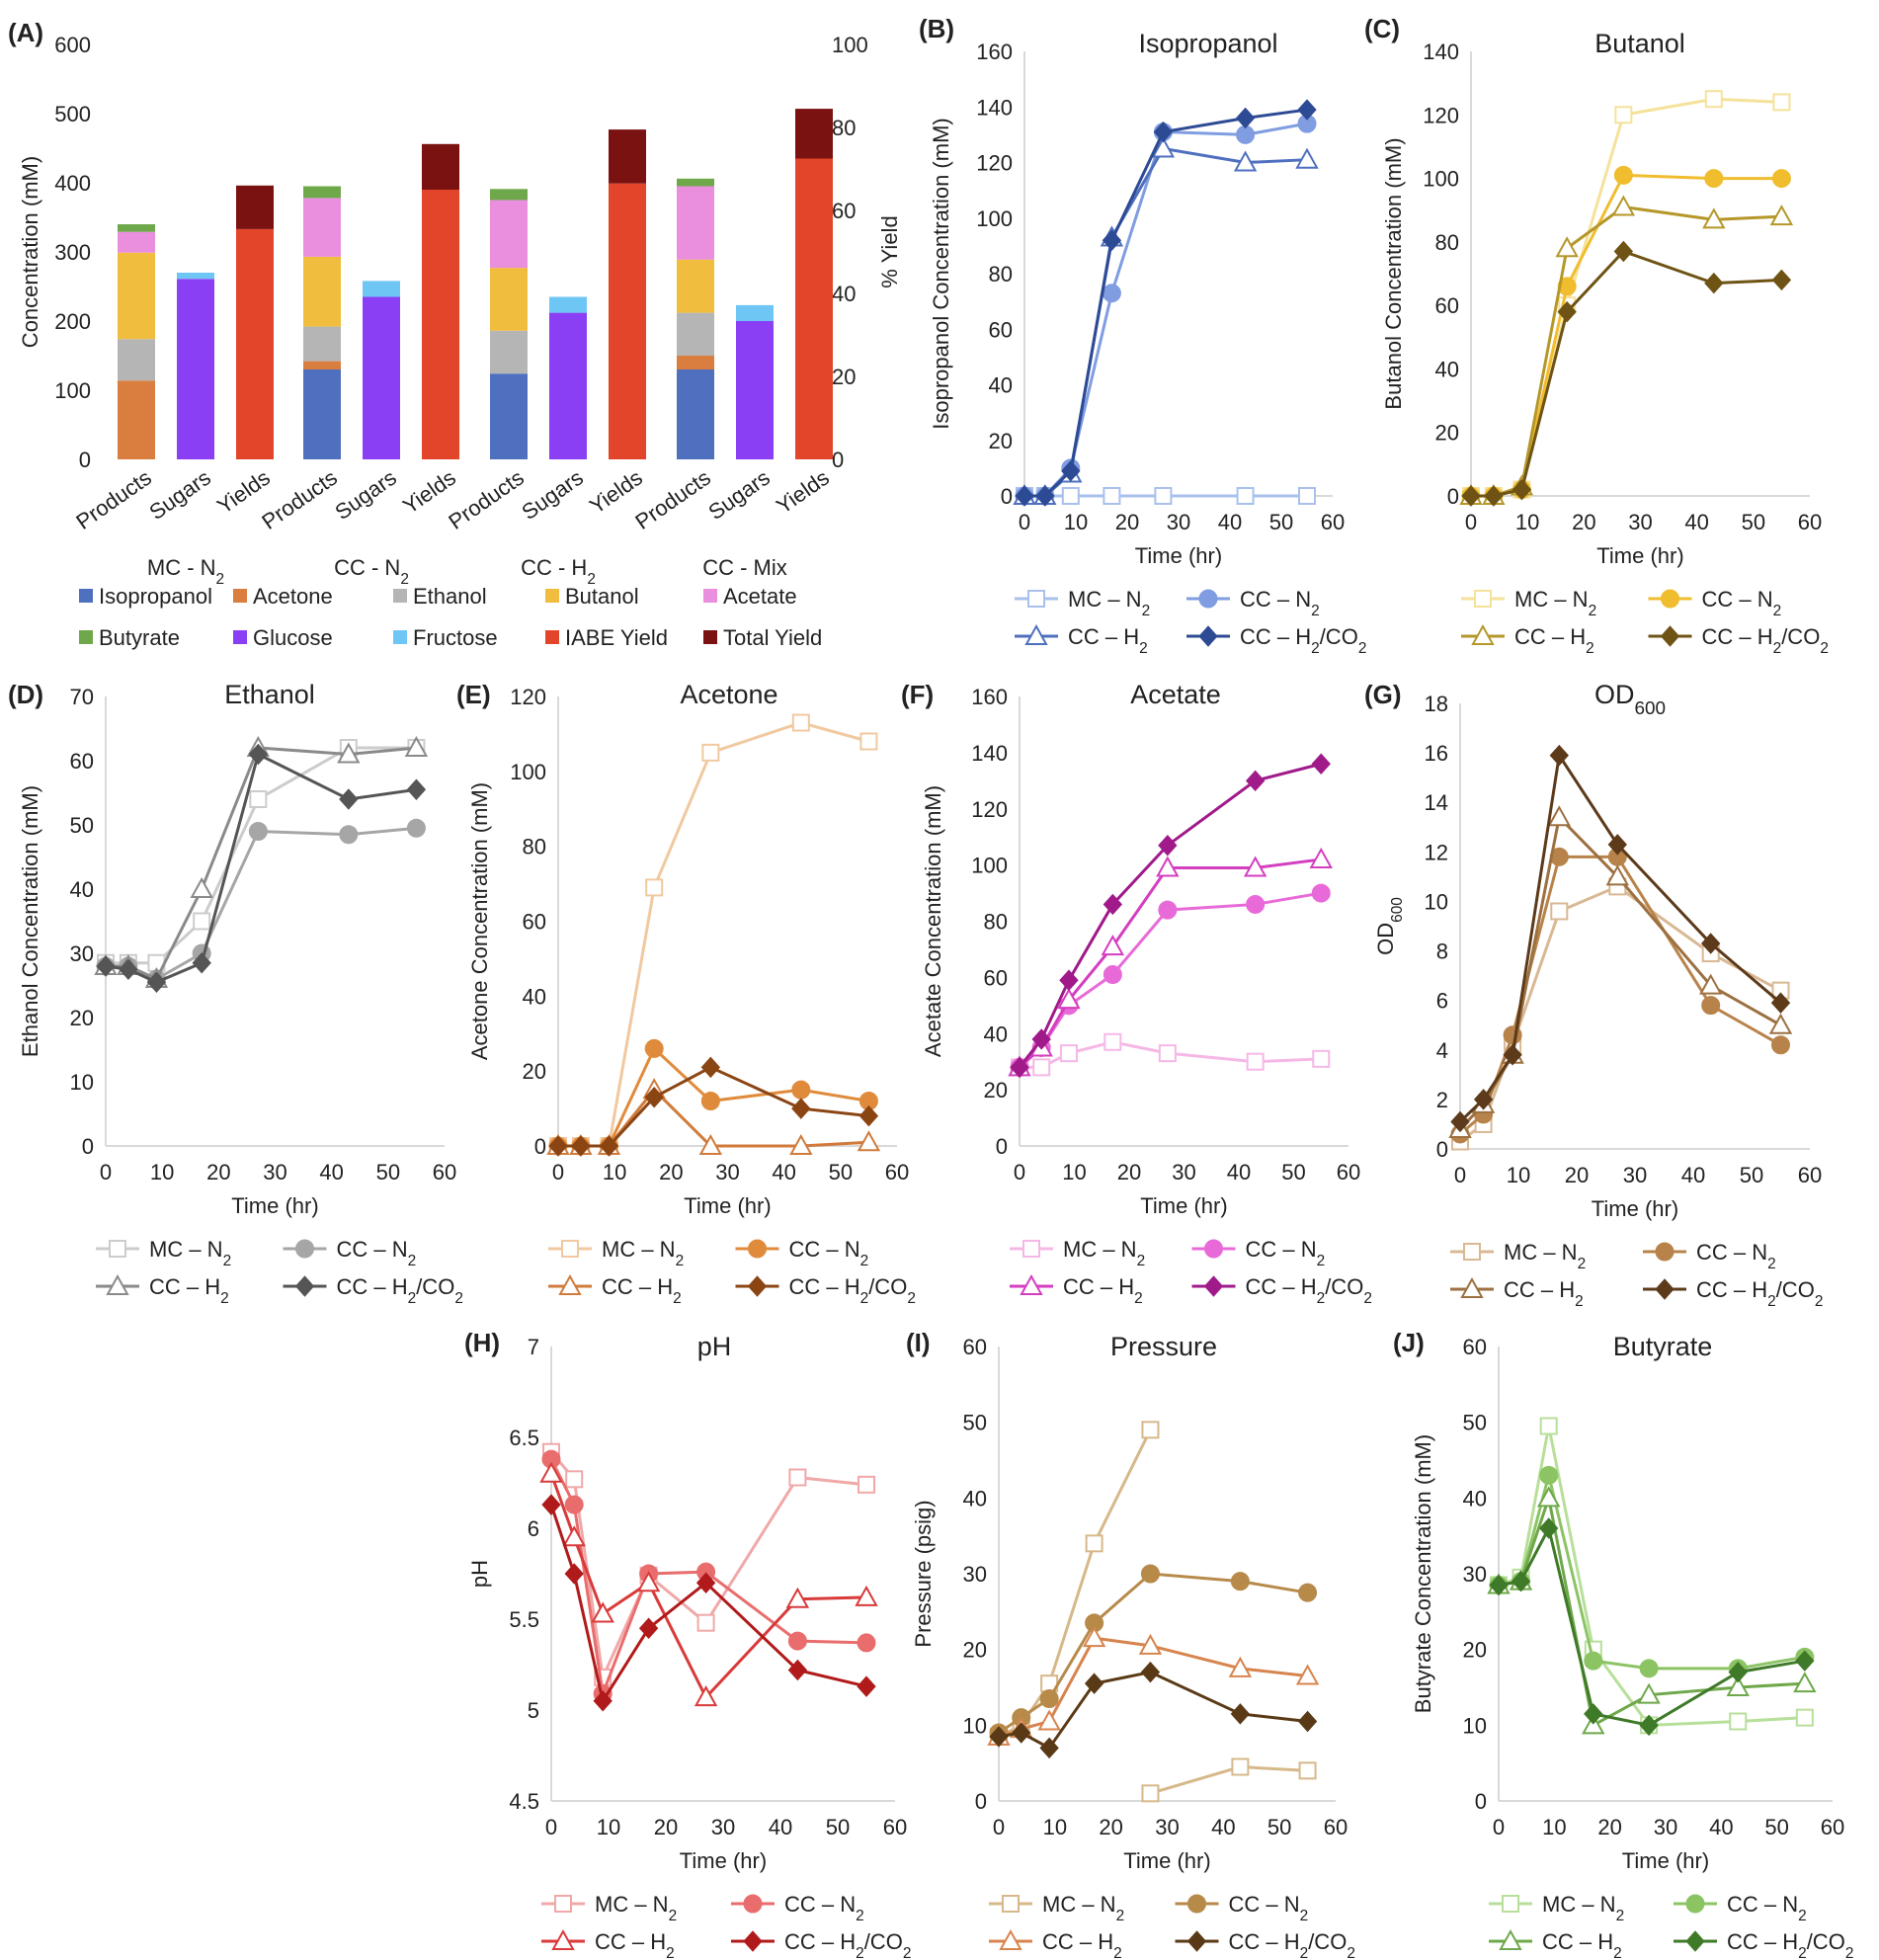  I want to click on y-tick-label: 5, so click(533, 1710).